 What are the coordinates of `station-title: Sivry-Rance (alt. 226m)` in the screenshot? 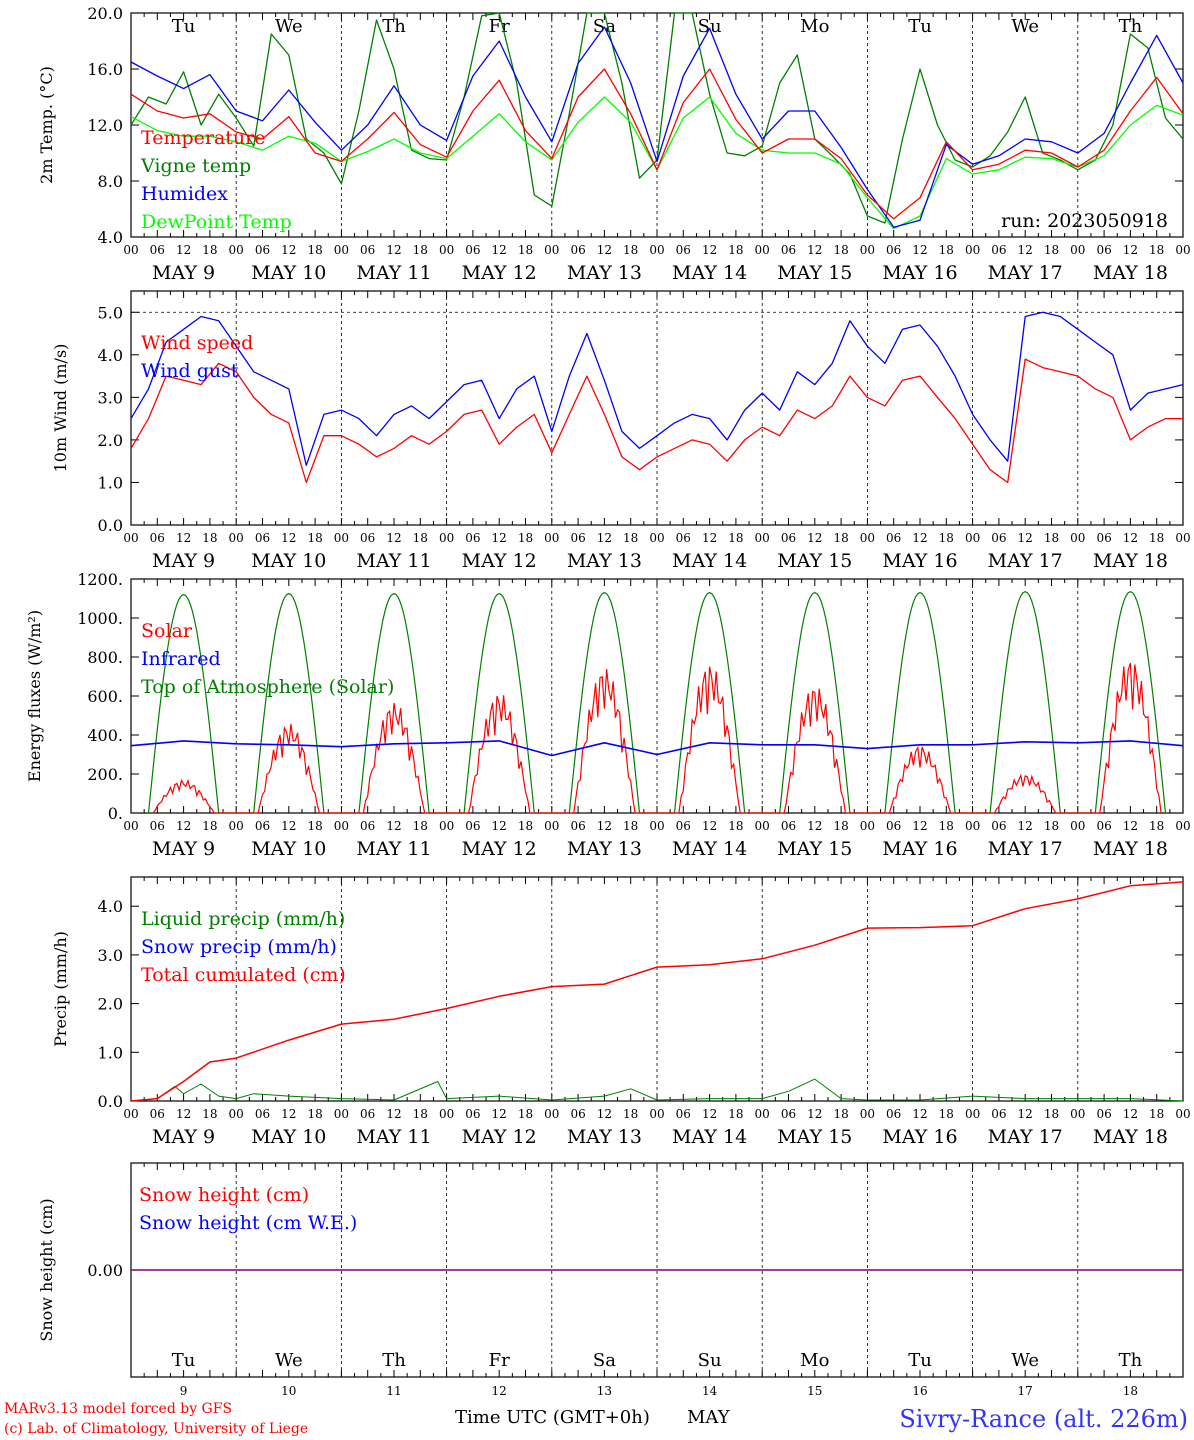 It's located at (1043, 1419).